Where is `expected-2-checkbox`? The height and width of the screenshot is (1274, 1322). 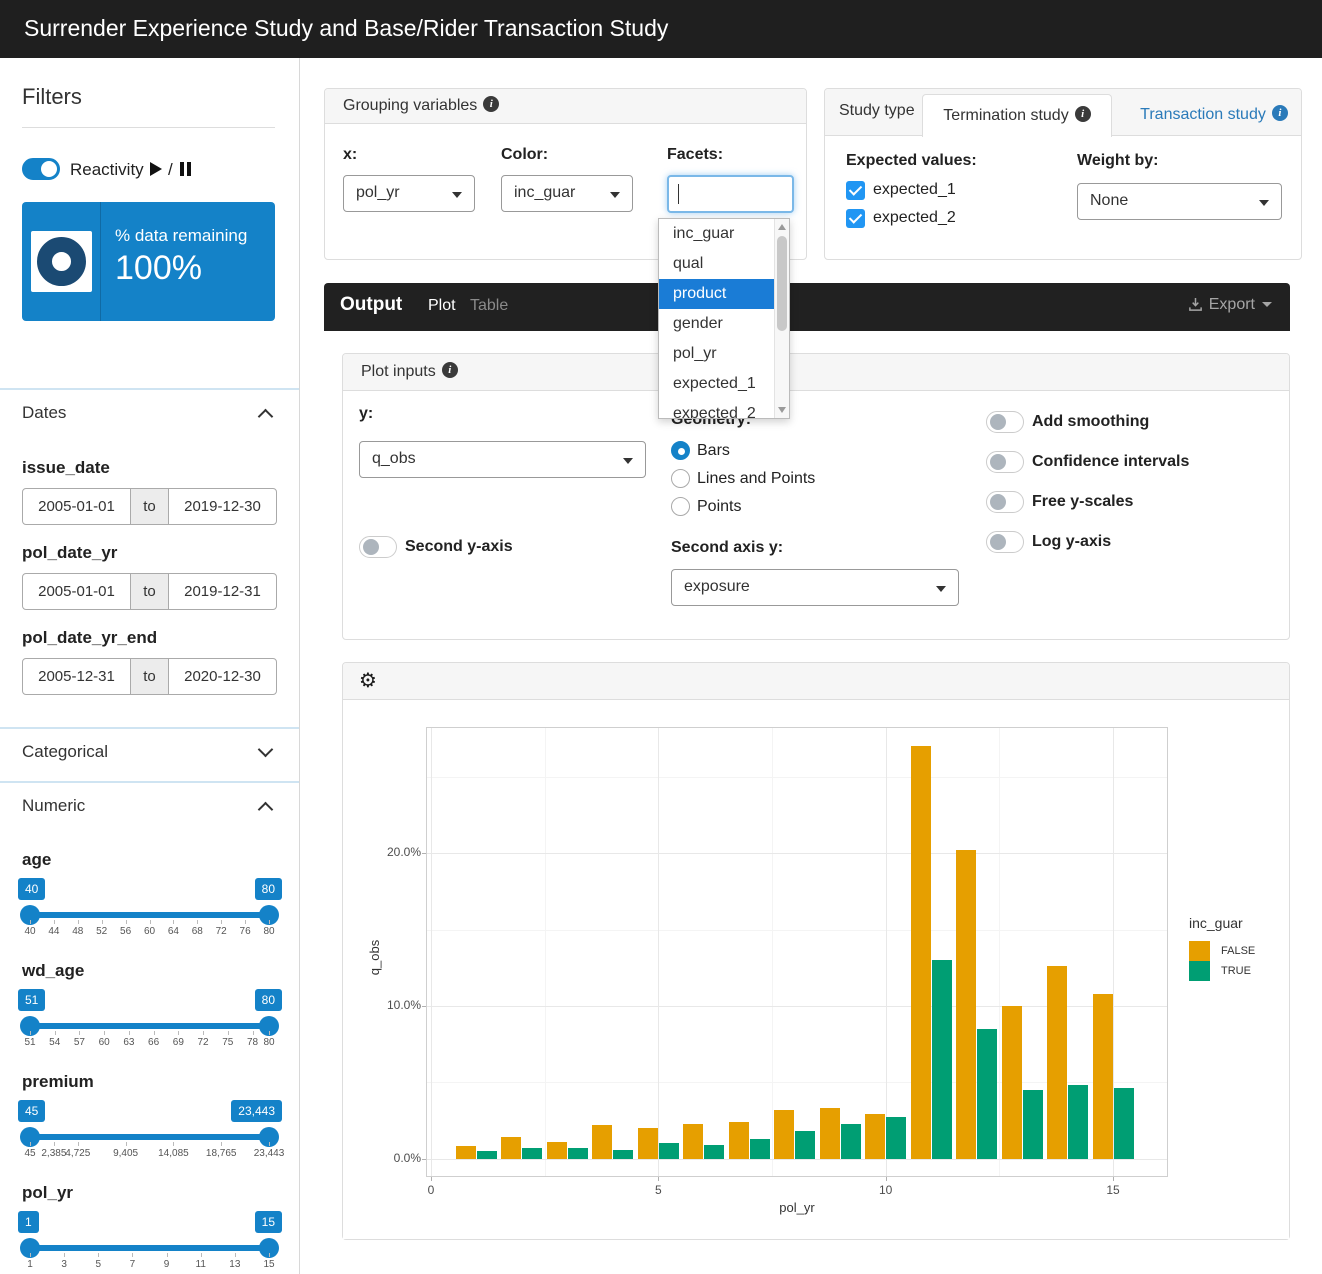
expected-2-checkbox is located at coordinates (855, 218).